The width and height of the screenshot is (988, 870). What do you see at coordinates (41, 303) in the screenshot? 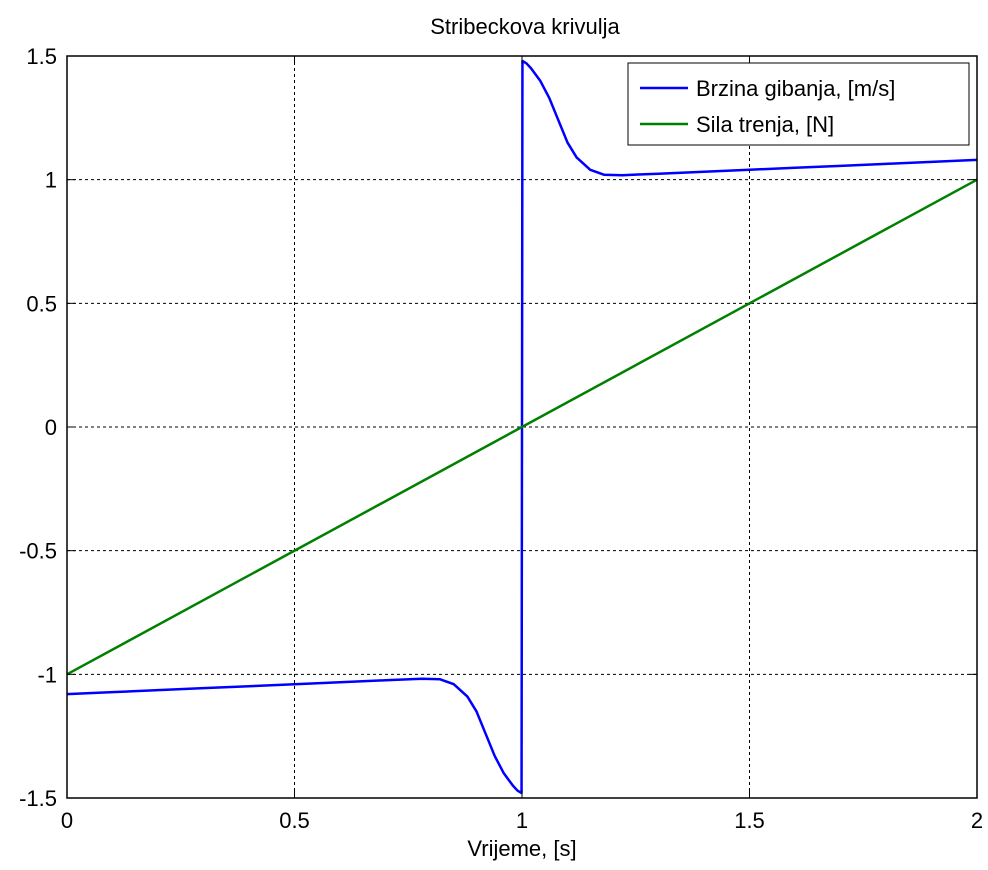
I see `y-tick-label: 0.5` at bounding box center [41, 303].